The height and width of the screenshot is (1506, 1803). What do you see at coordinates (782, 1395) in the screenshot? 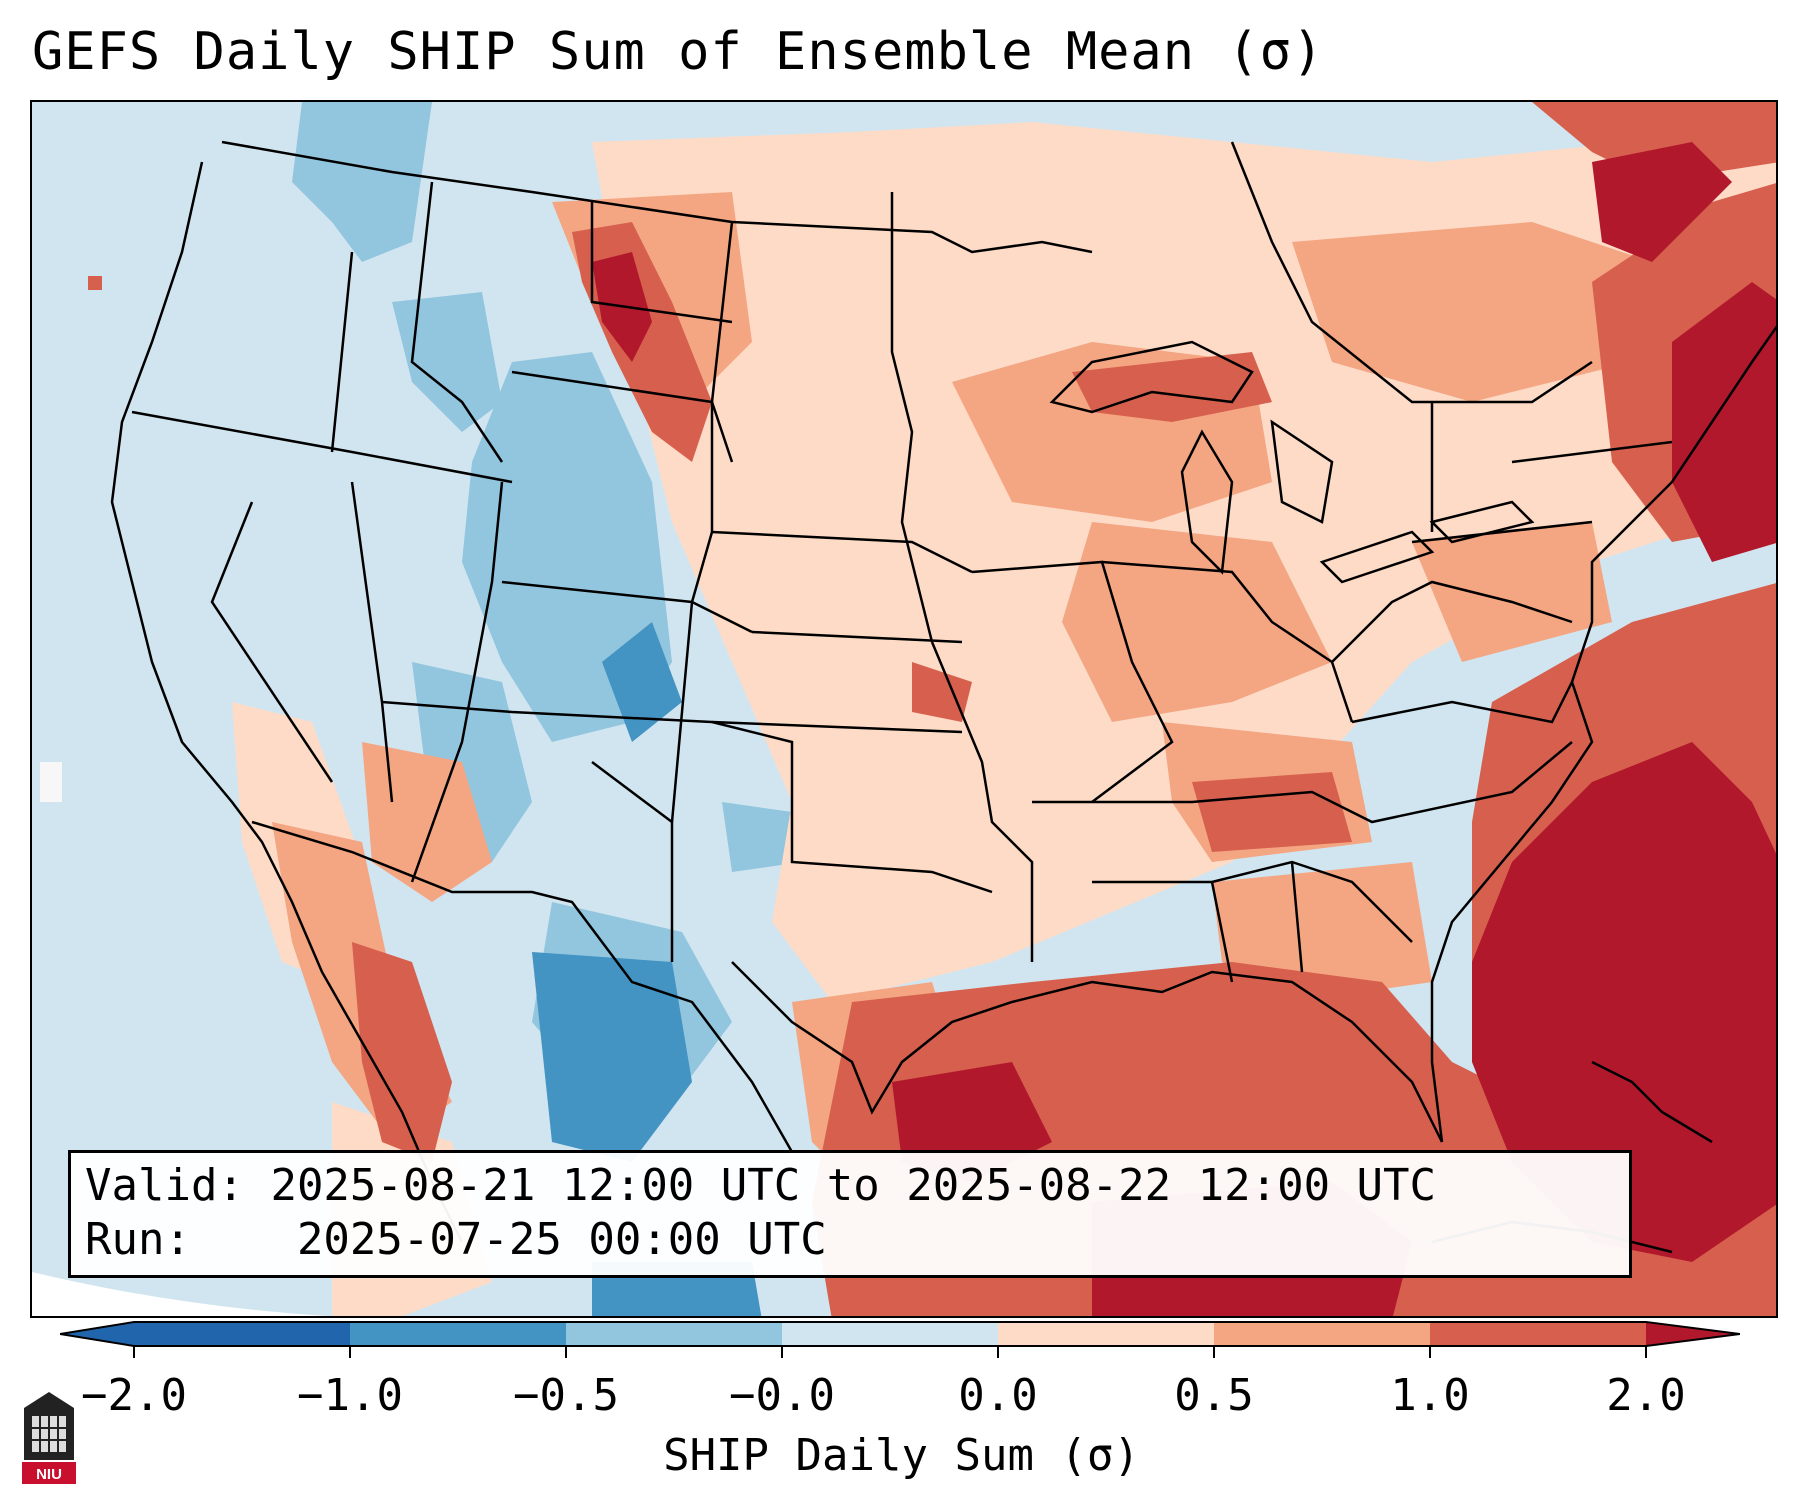
I see `colorbar-tick-label: −0.0` at bounding box center [782, 1395].